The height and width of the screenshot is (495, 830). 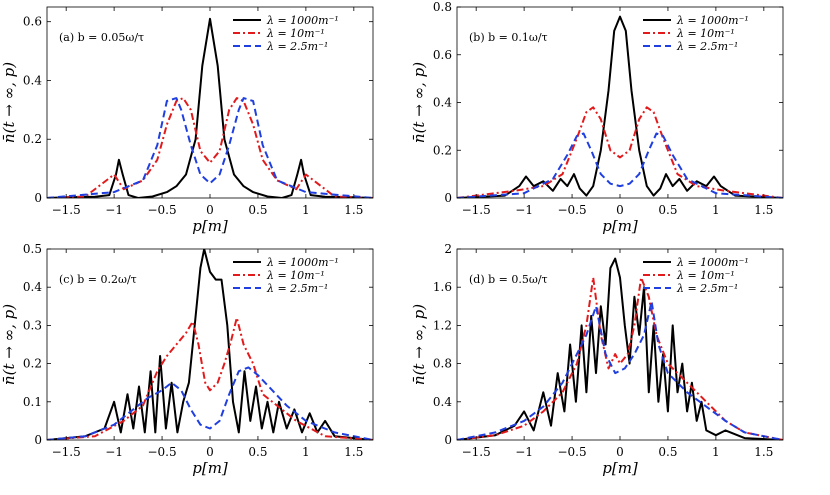 I want to click on y-tick-label: 2, so click(x=448, y=249).